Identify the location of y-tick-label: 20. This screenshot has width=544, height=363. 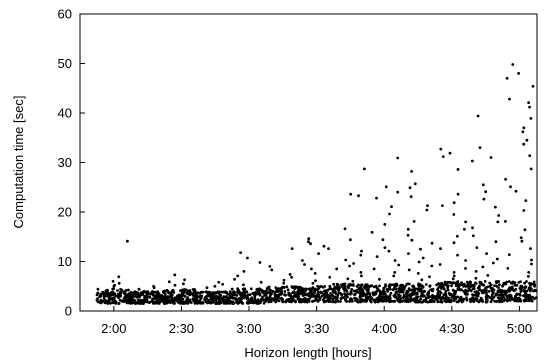
(65, 212).